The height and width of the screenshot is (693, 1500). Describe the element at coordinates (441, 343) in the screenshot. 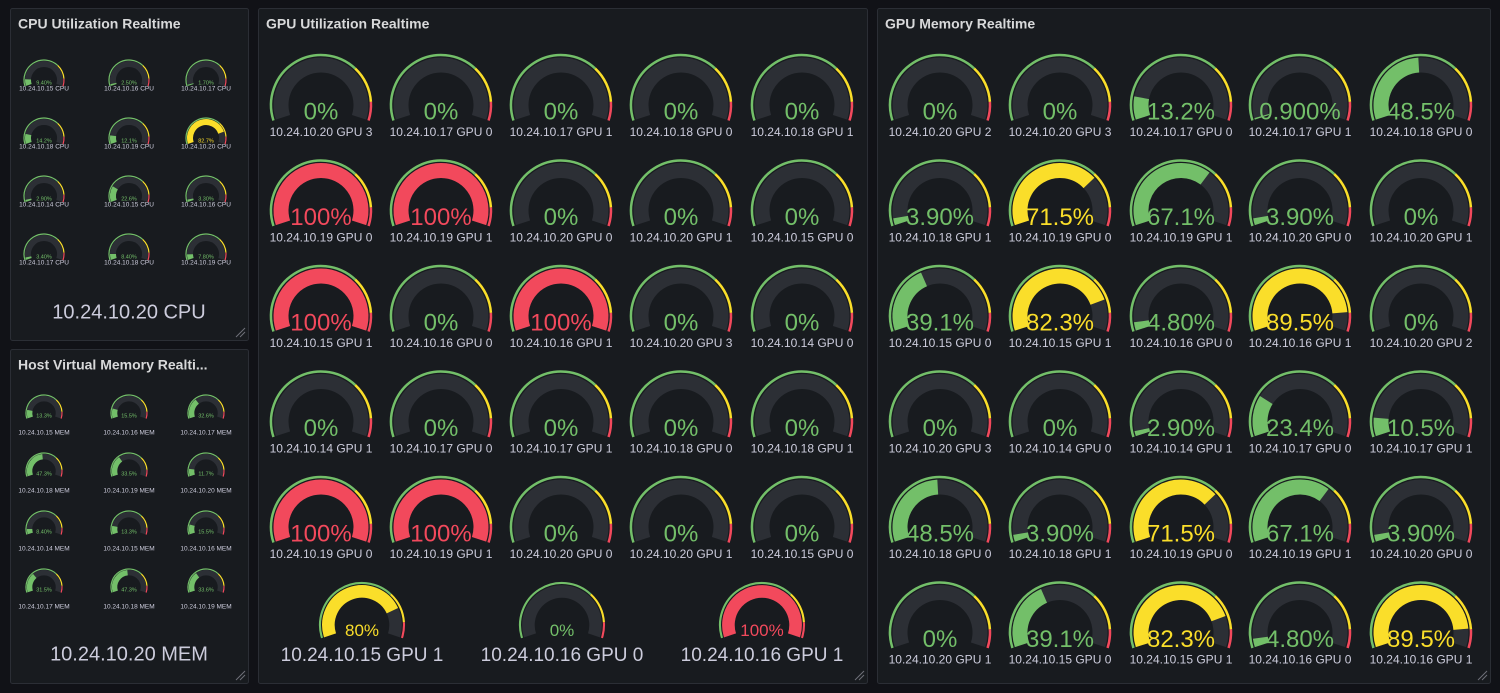

I see `gauge-label: 10.24.10.16 GPU 0` at that location.